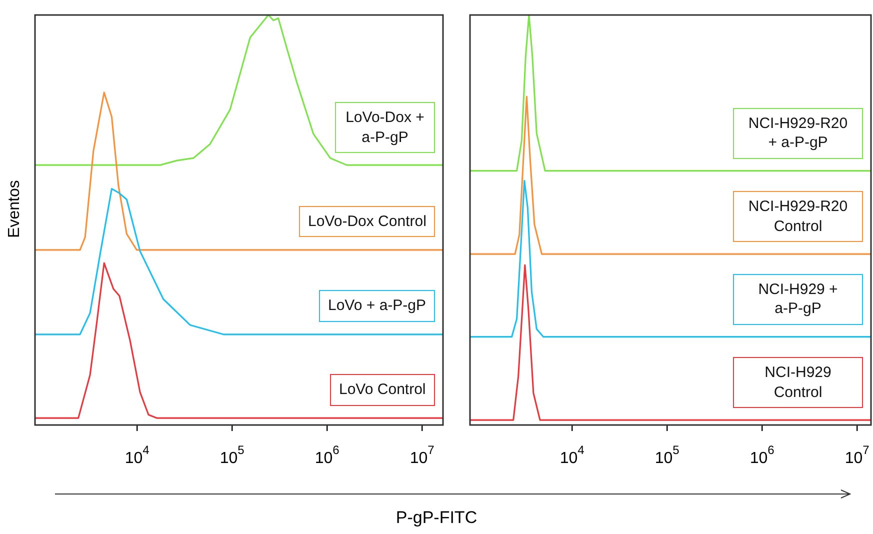  What do you see at coordinates (798, 216) in the screenshot?
I see `series-label: NCI-H929-R20 Control` at bounding box center [798, 216].